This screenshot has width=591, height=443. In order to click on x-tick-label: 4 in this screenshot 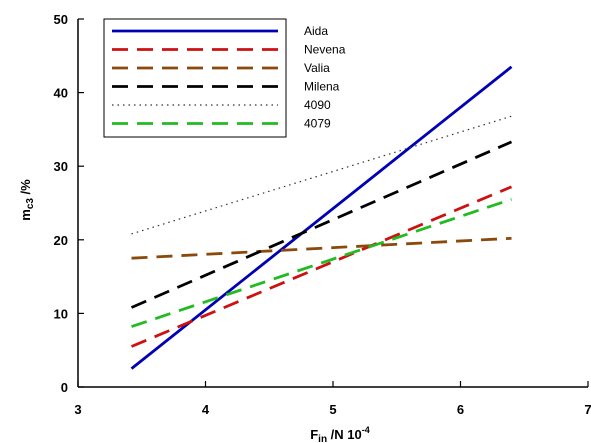, I will do `click(206, 409)`.